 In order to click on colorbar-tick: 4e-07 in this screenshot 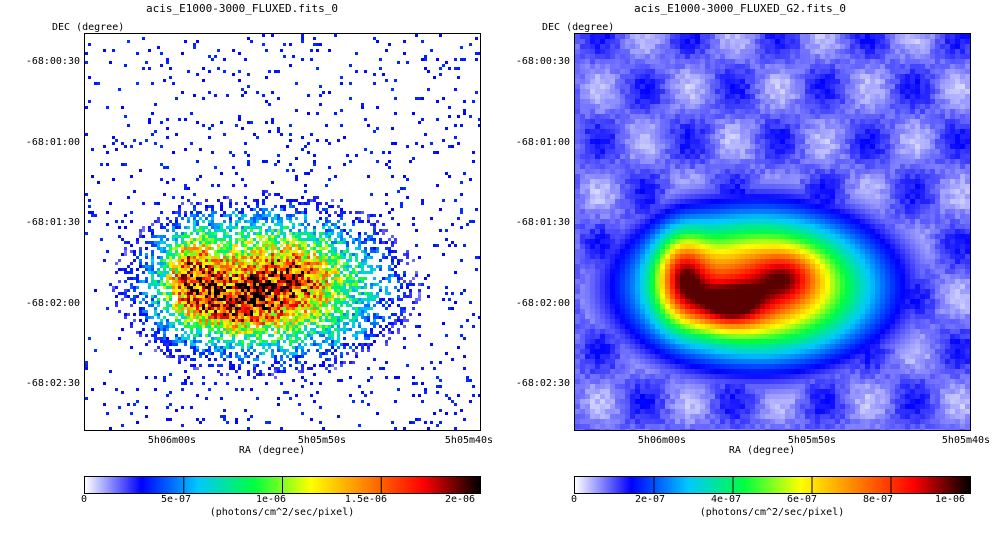, I will do `click(726, 499)`.